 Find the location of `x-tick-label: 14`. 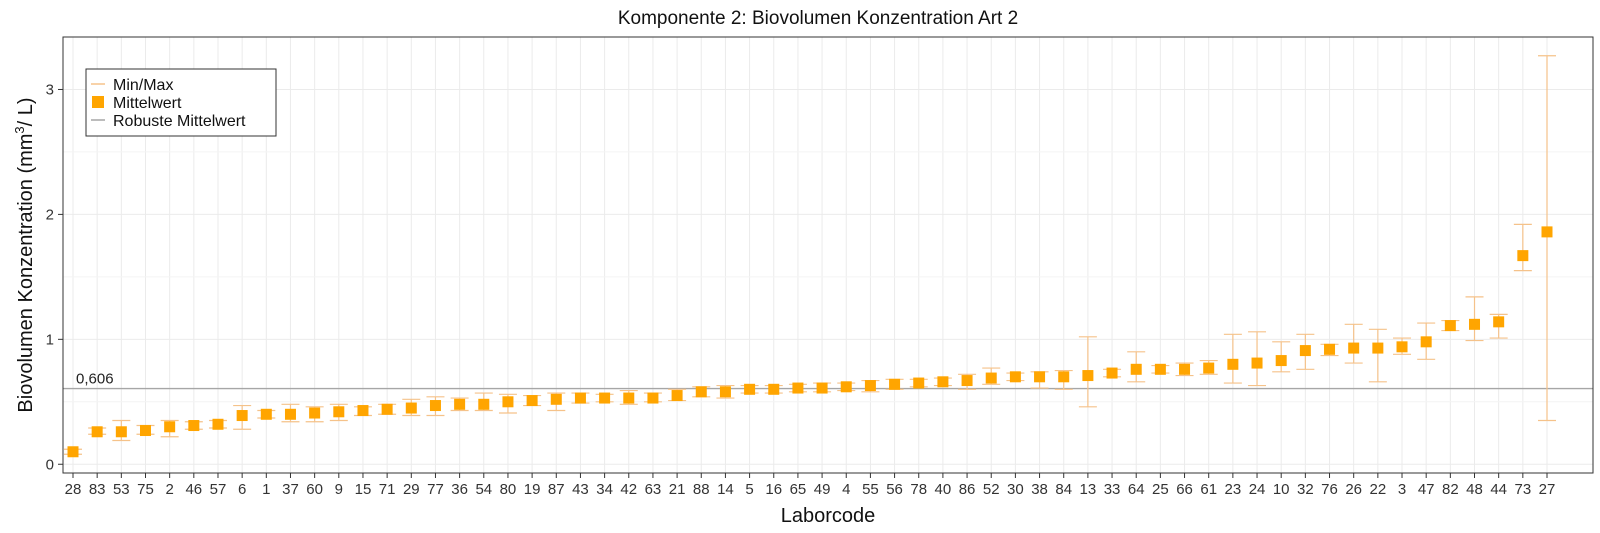

x-tick-label: 14 is located at coordinates (725, 489).